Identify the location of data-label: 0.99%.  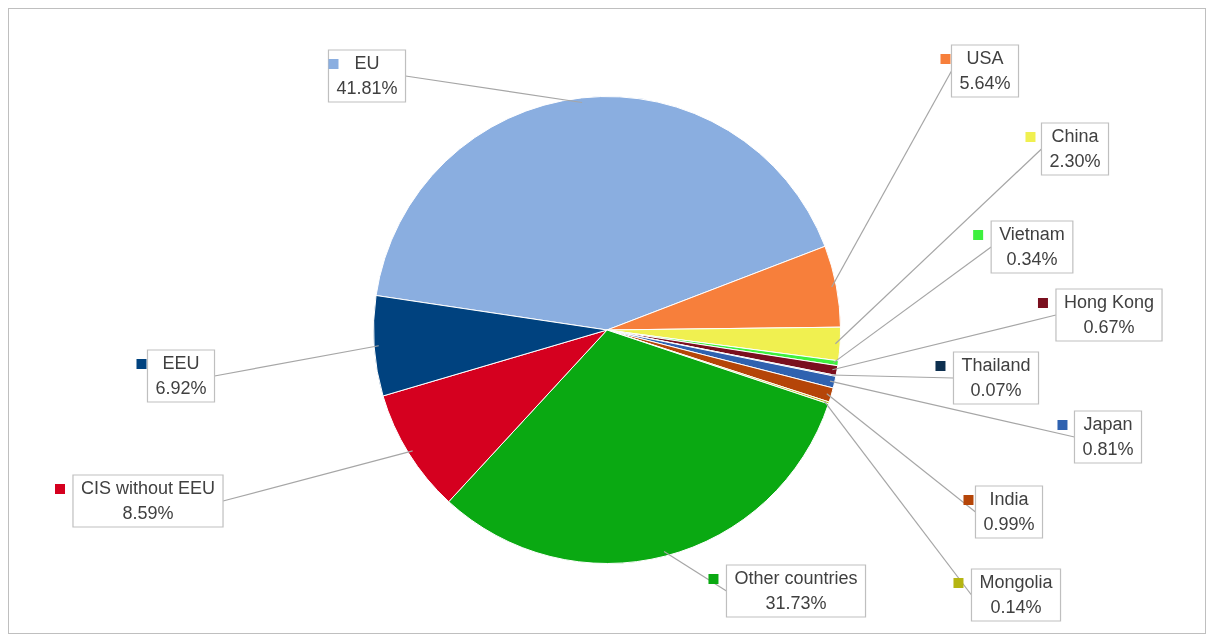
(1009, 523).